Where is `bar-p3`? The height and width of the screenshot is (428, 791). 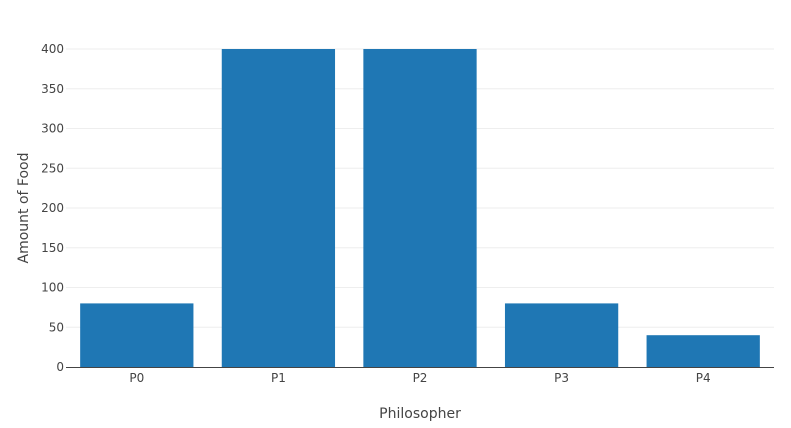
bar-p3 is located at coordinates (561, 335).